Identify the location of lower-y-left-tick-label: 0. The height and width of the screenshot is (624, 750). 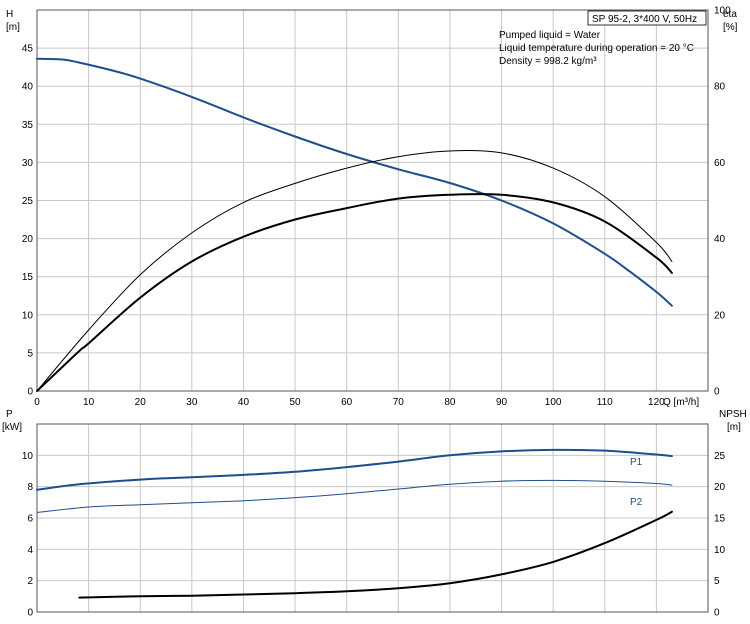
(30, 613).